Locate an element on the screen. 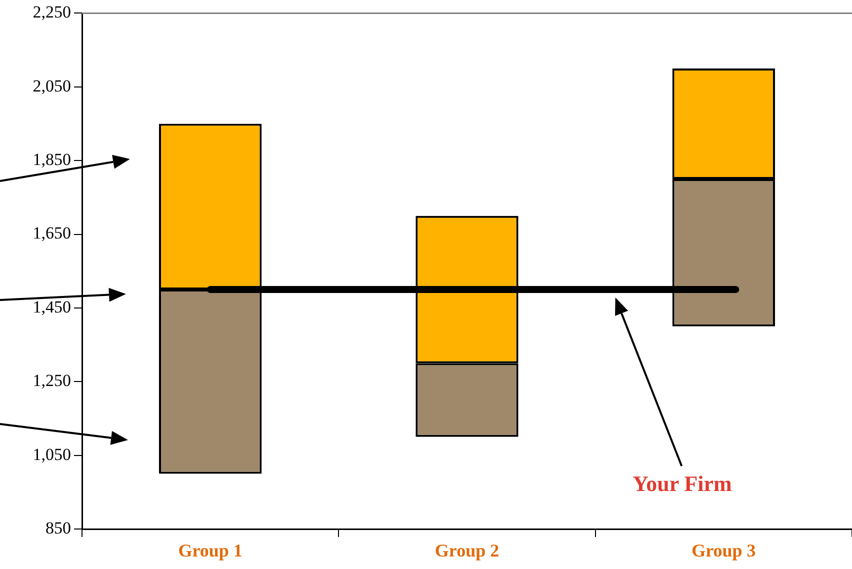  y-tick-label: 2,050 is located at coordinates (51, 86).